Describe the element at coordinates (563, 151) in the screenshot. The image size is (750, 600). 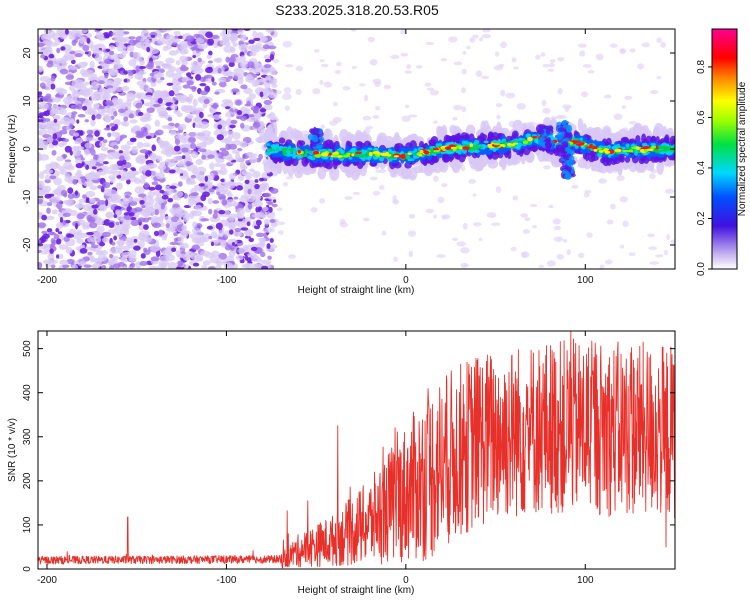
I see `signal-burst` at that location.